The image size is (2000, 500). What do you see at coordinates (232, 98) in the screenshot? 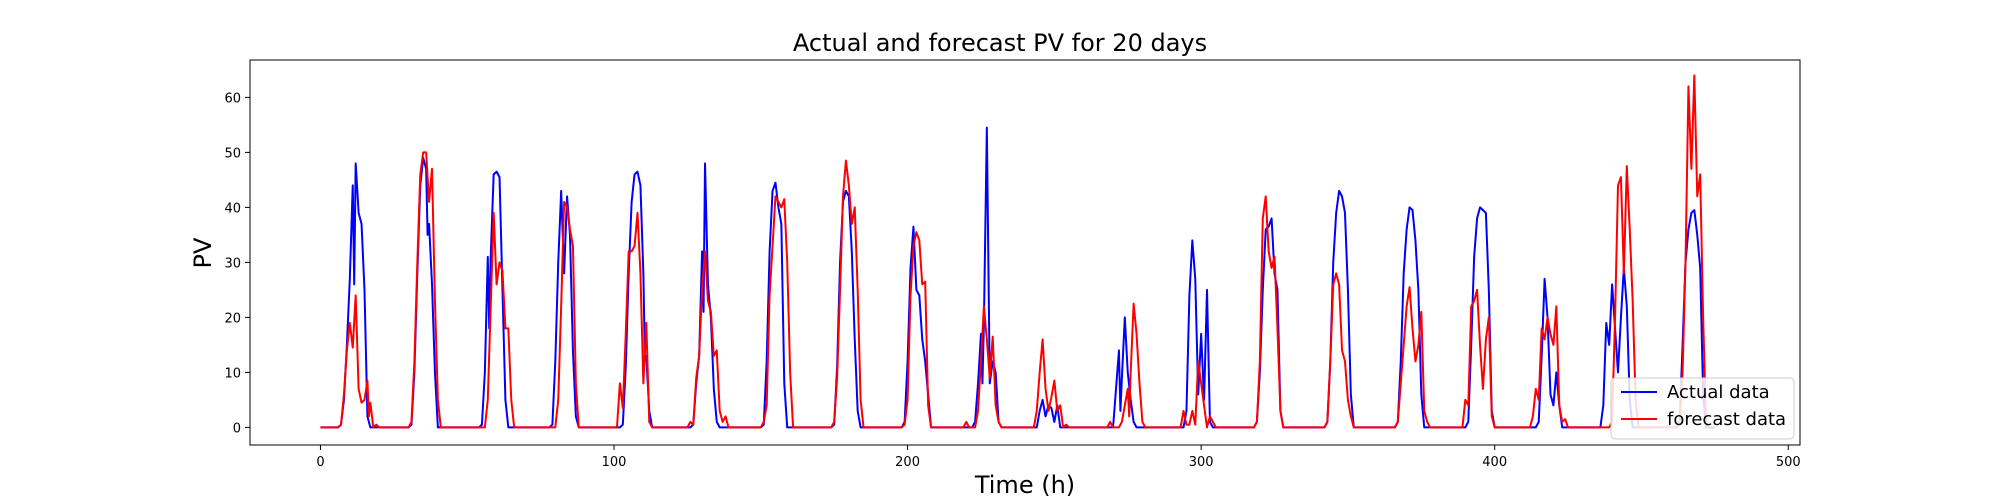
I see `y-tick-label: 60` at bounding box center [232, 98].